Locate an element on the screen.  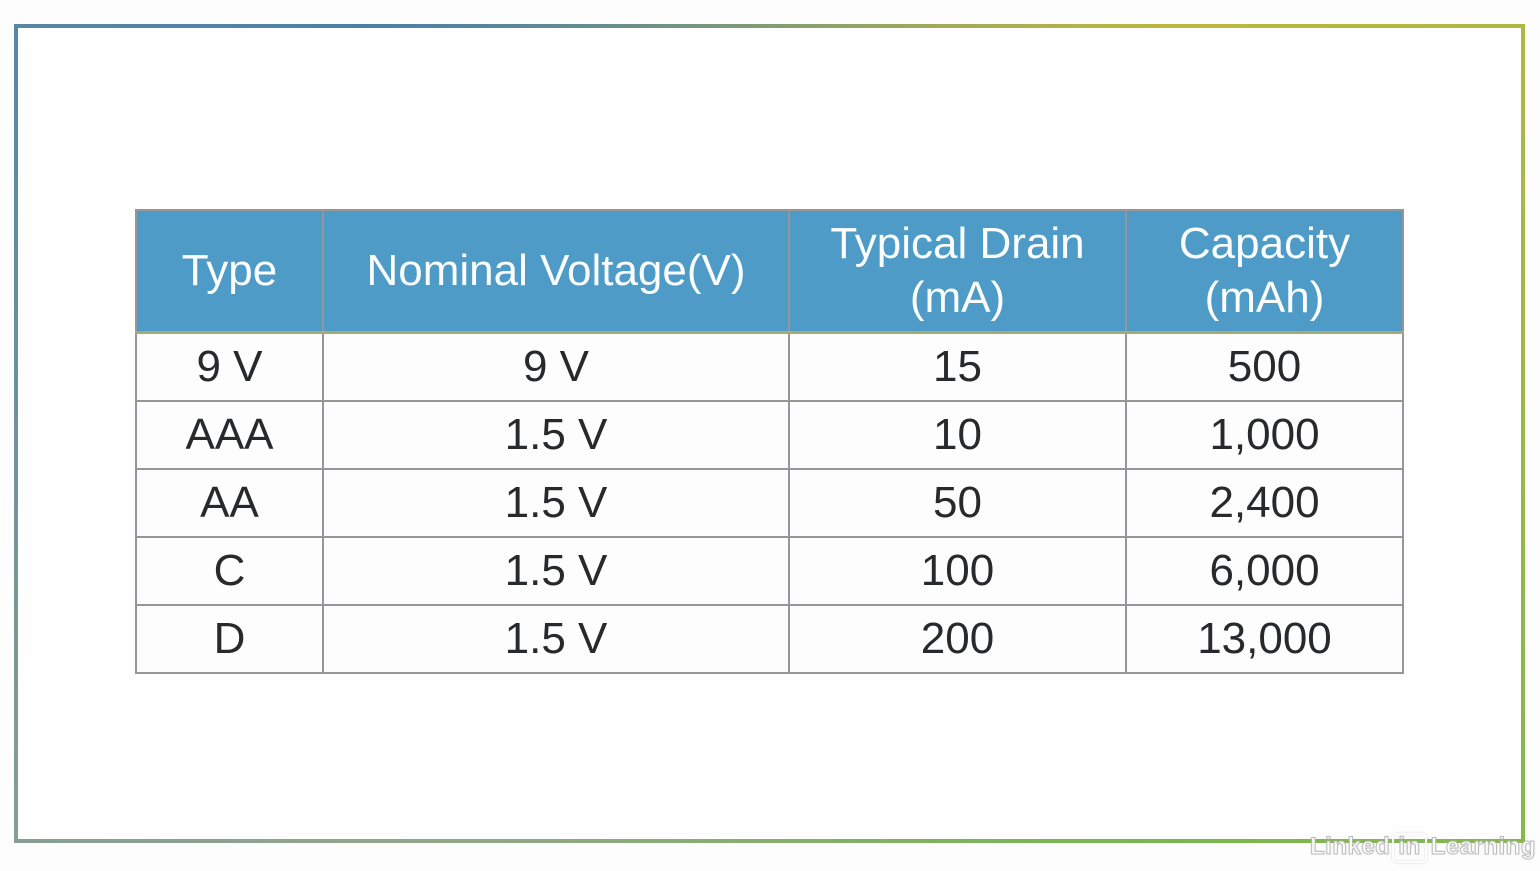
table-cell: C is located at coordinates (229, 571).